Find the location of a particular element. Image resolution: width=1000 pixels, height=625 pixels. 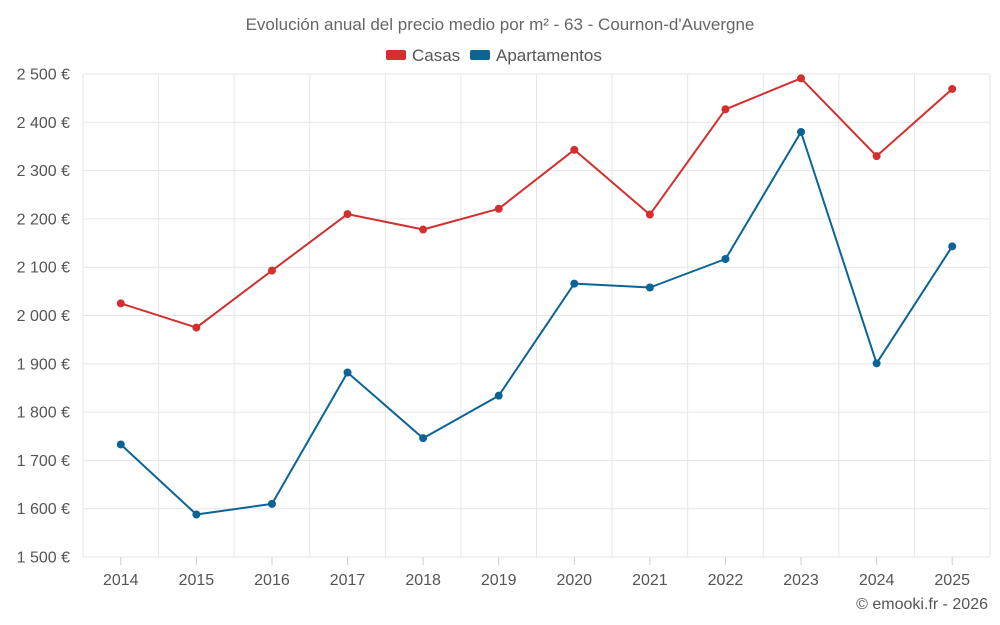

legend-label-casas: Casas is located at coordinates (436, 55).